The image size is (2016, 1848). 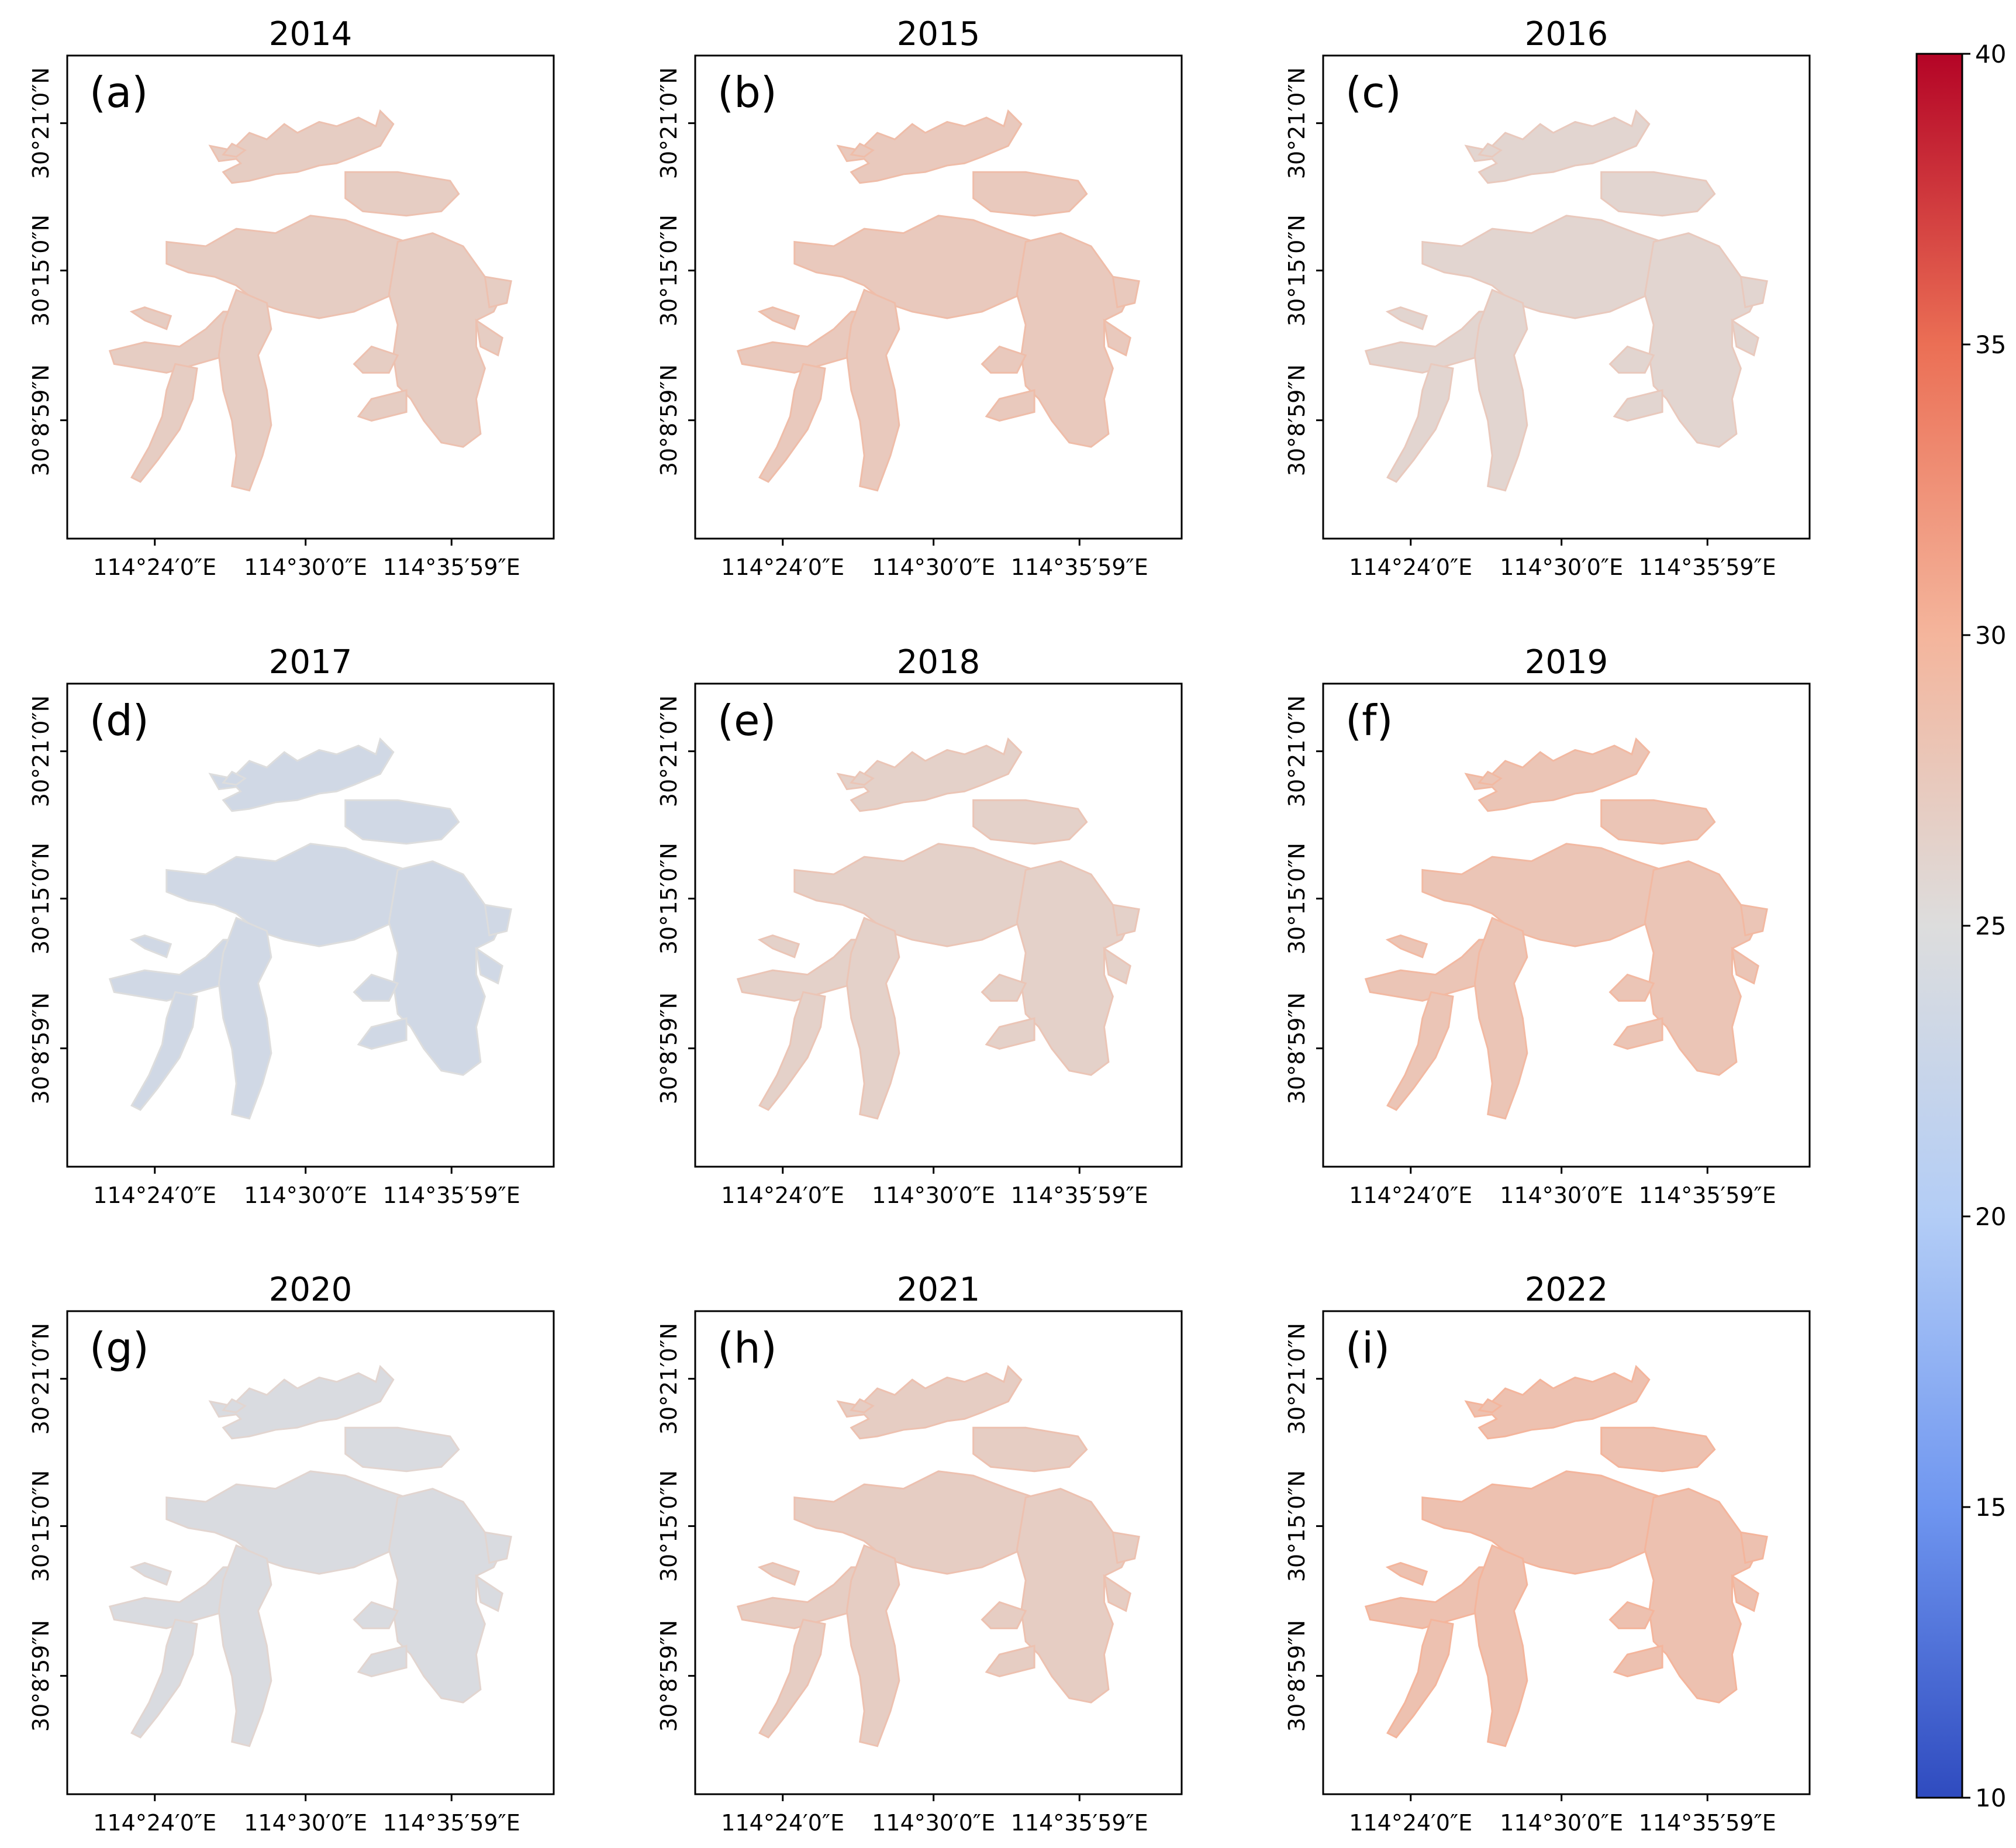 I want to click on colorbar-tick-label: 30, so click(x=1990, y=635).